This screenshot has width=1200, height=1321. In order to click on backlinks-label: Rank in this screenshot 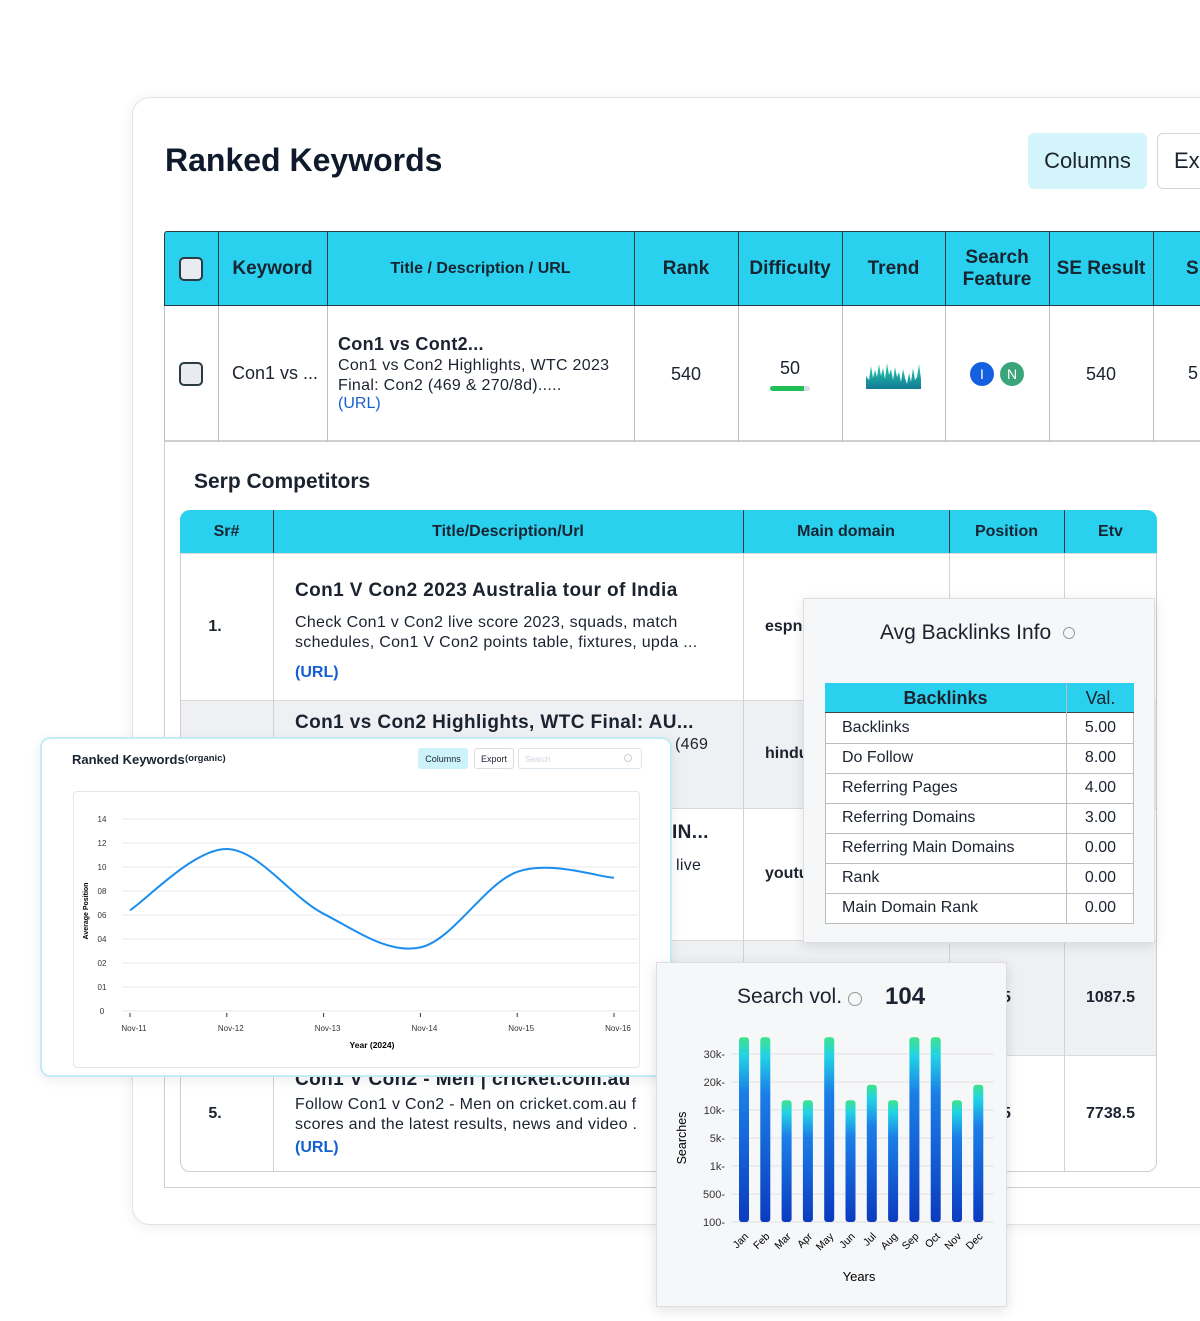, I will do `click(861, 877)`.